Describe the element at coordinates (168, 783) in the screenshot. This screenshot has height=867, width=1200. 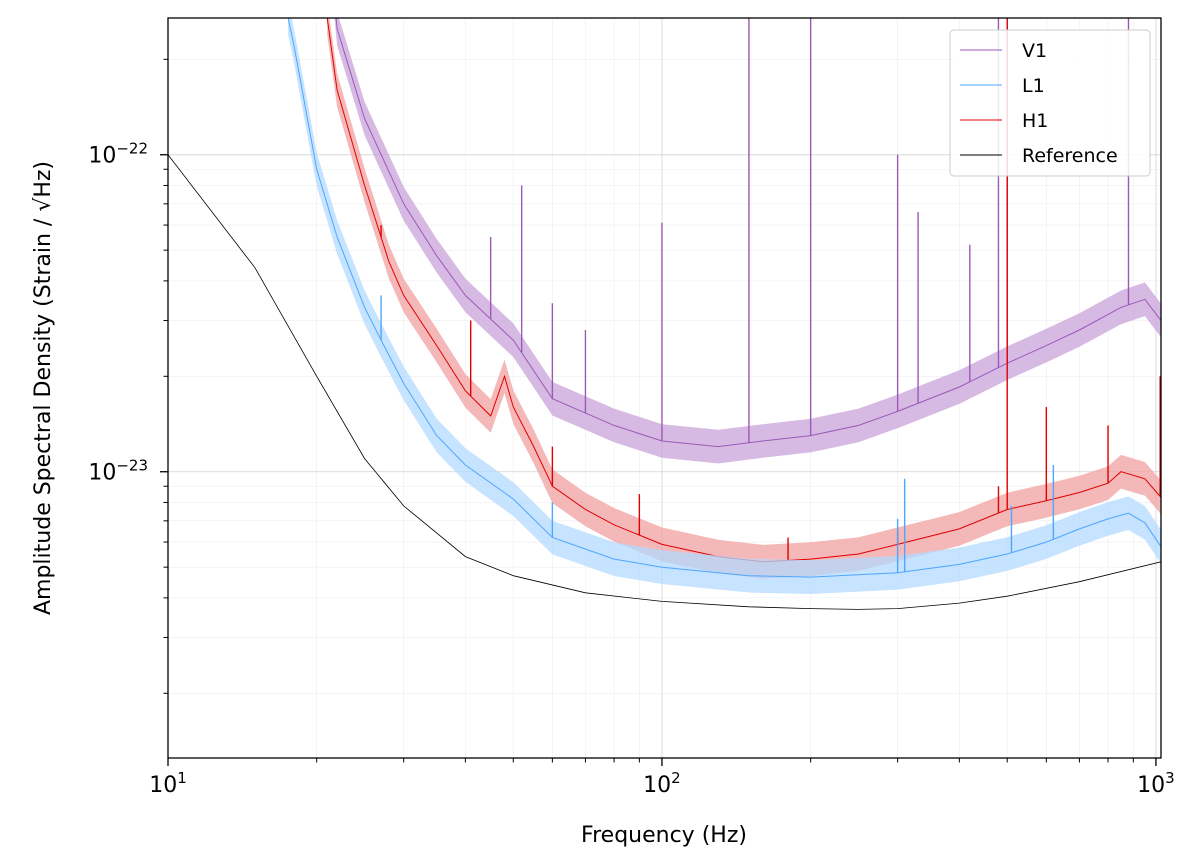
I see `x-tick-label: 10¹` at that location.